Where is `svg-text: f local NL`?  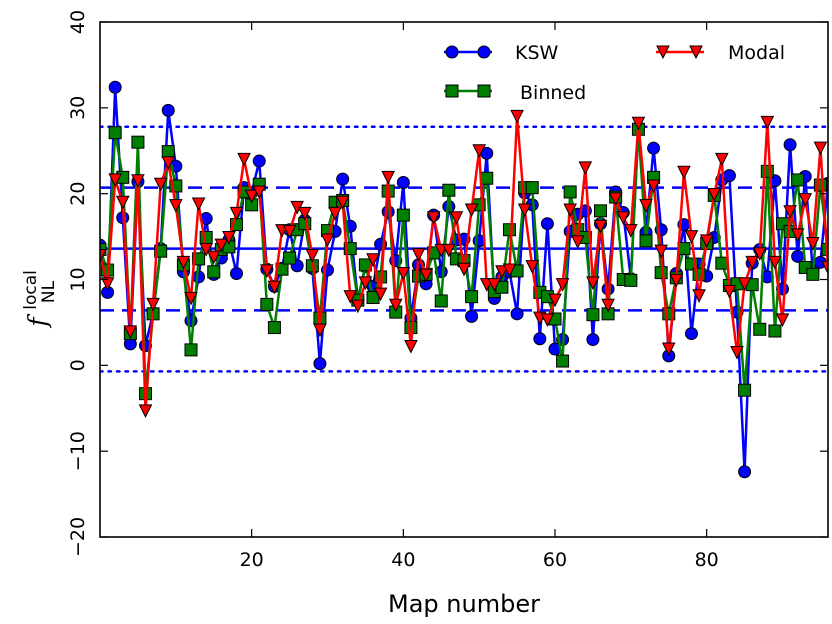 svg-text: f local NL is located at coordinates (36, 295).